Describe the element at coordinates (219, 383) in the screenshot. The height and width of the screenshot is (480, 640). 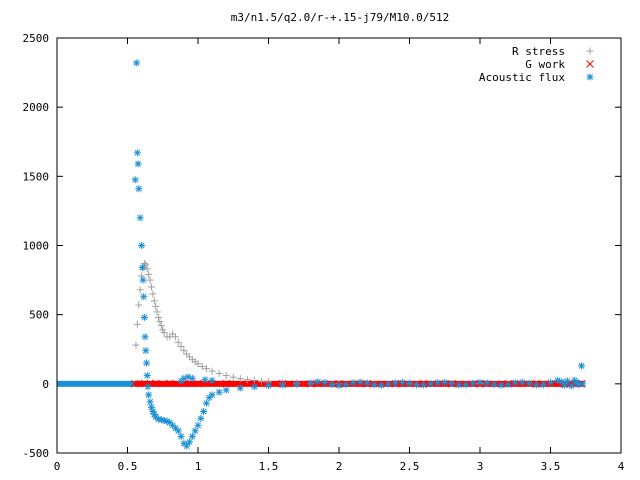
I see `gwork-zero-band` at that location.